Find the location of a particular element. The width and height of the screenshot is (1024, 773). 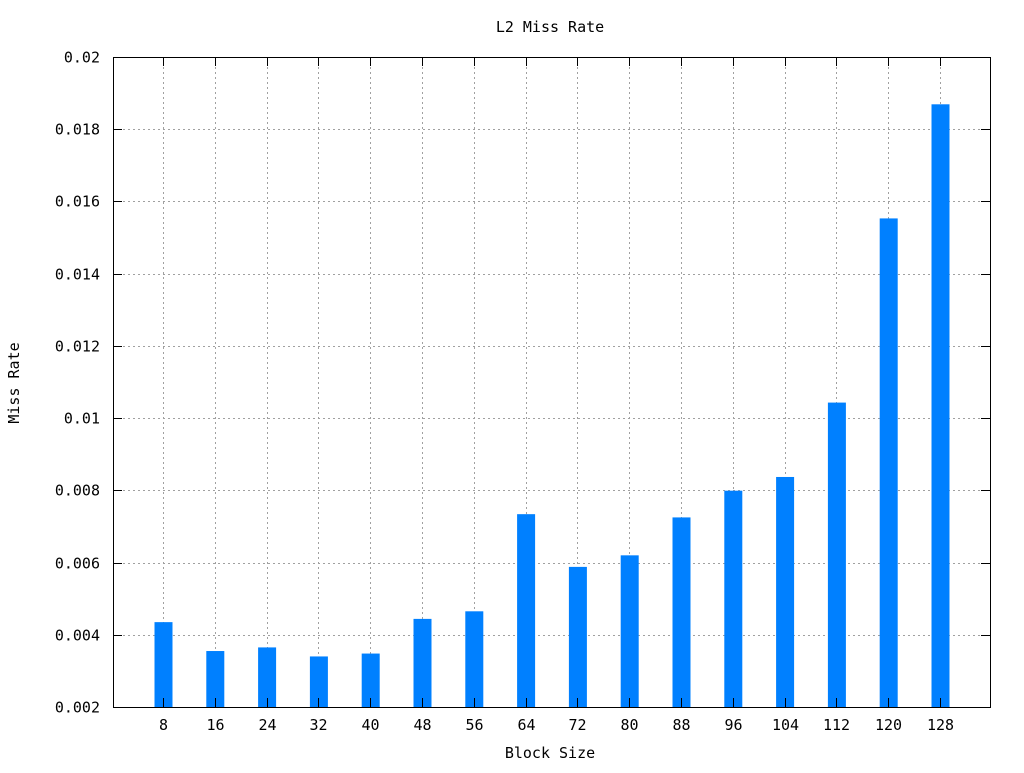

x-tick-label: 88 is located at coordinates (681, 725).